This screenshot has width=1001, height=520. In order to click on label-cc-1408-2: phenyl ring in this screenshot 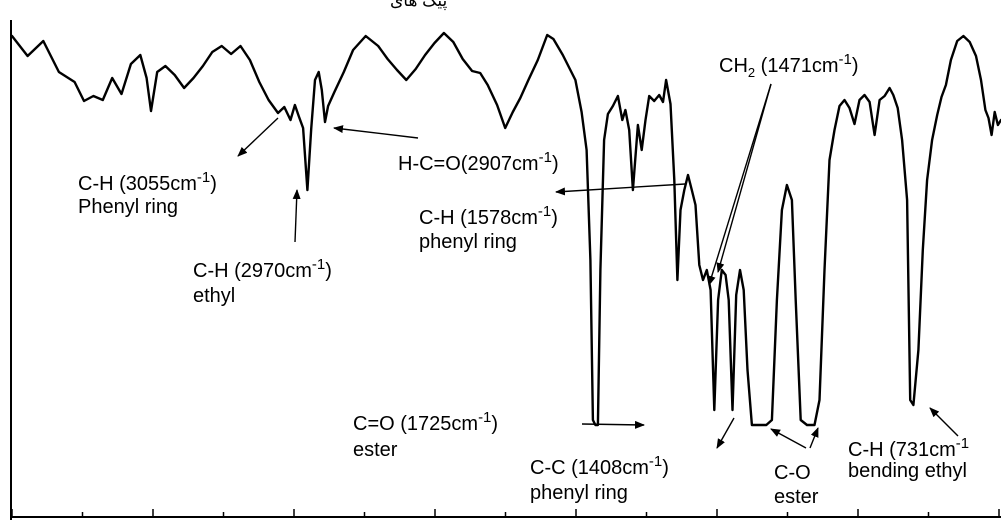, I will do `click(579, 493)`.